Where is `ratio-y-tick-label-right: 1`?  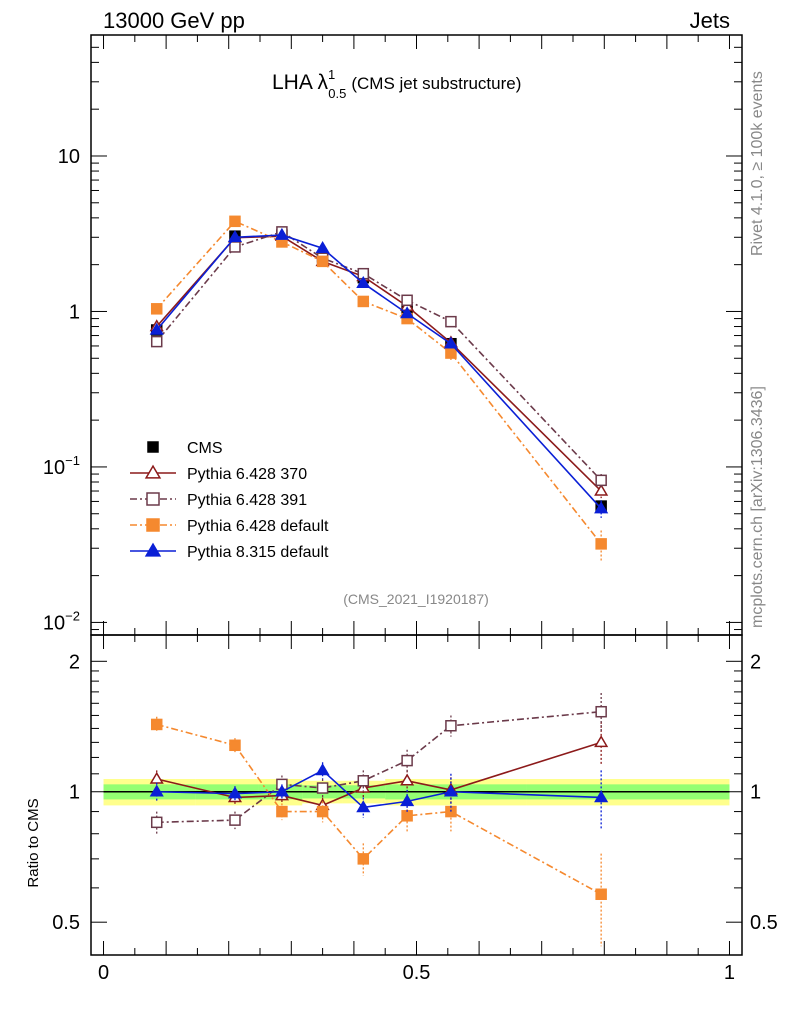
ratio-y-tick-label-right: 1 is located at coordinates (755, 793).